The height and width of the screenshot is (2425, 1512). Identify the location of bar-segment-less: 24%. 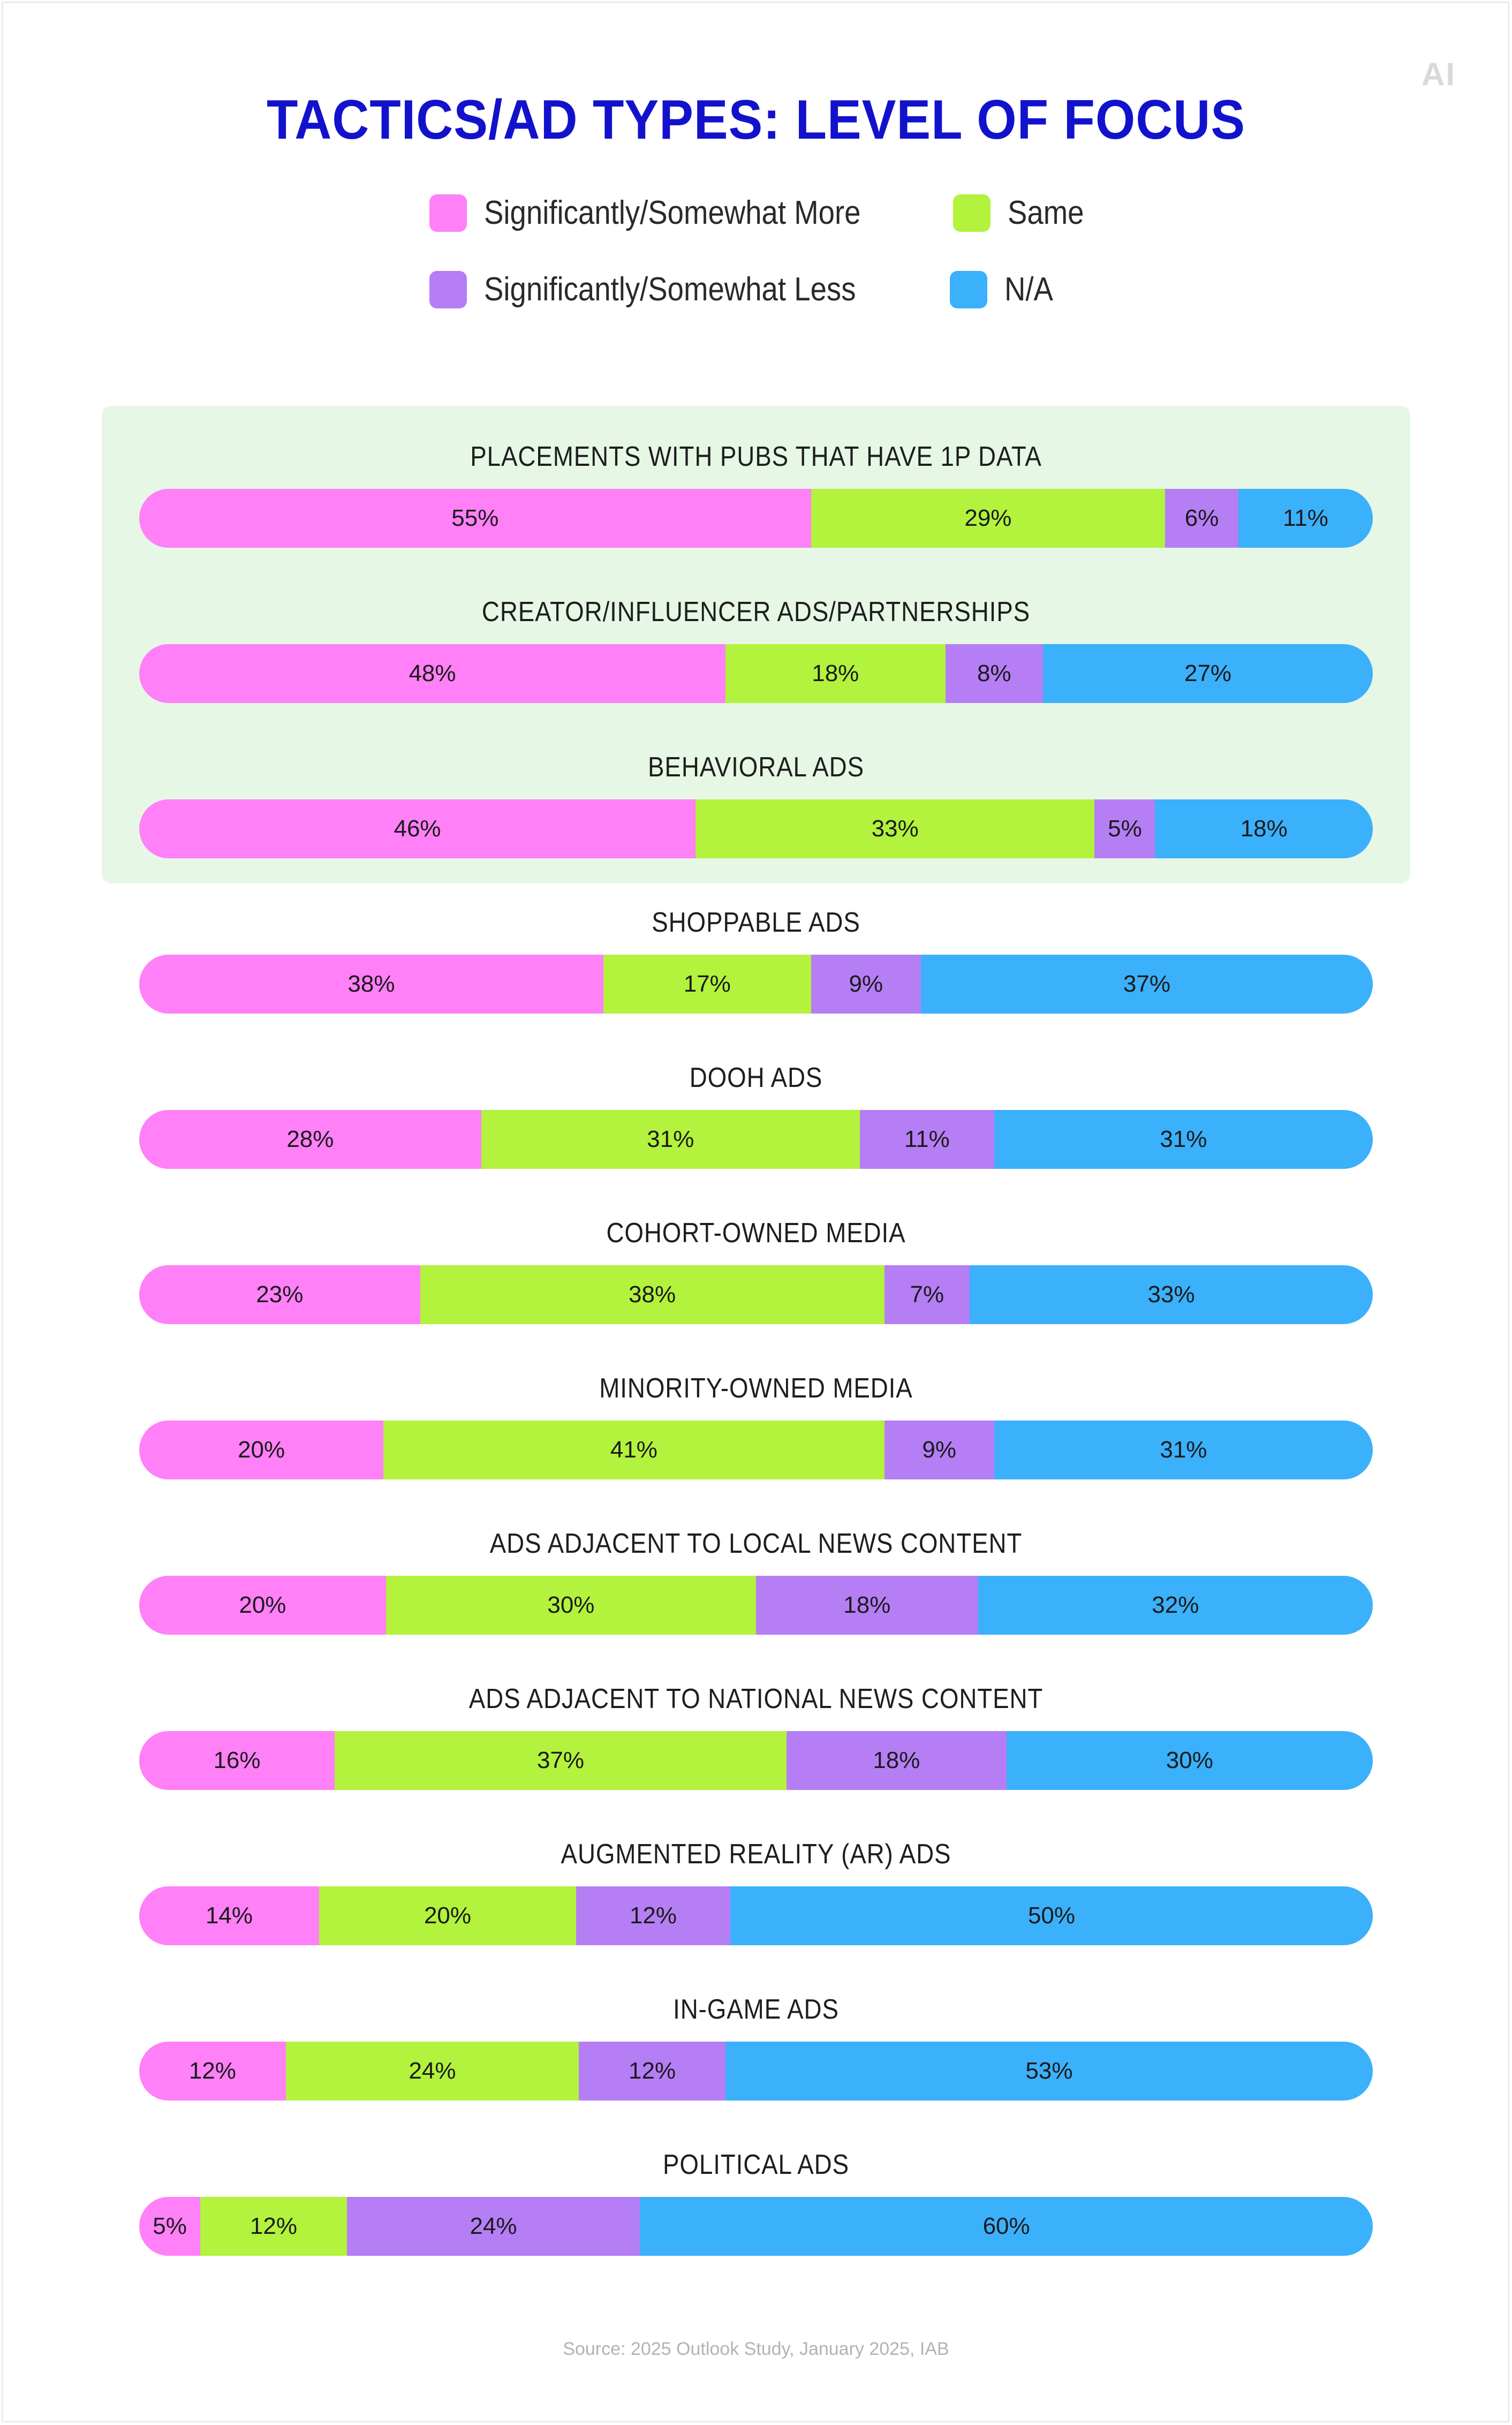
(493, 2227).